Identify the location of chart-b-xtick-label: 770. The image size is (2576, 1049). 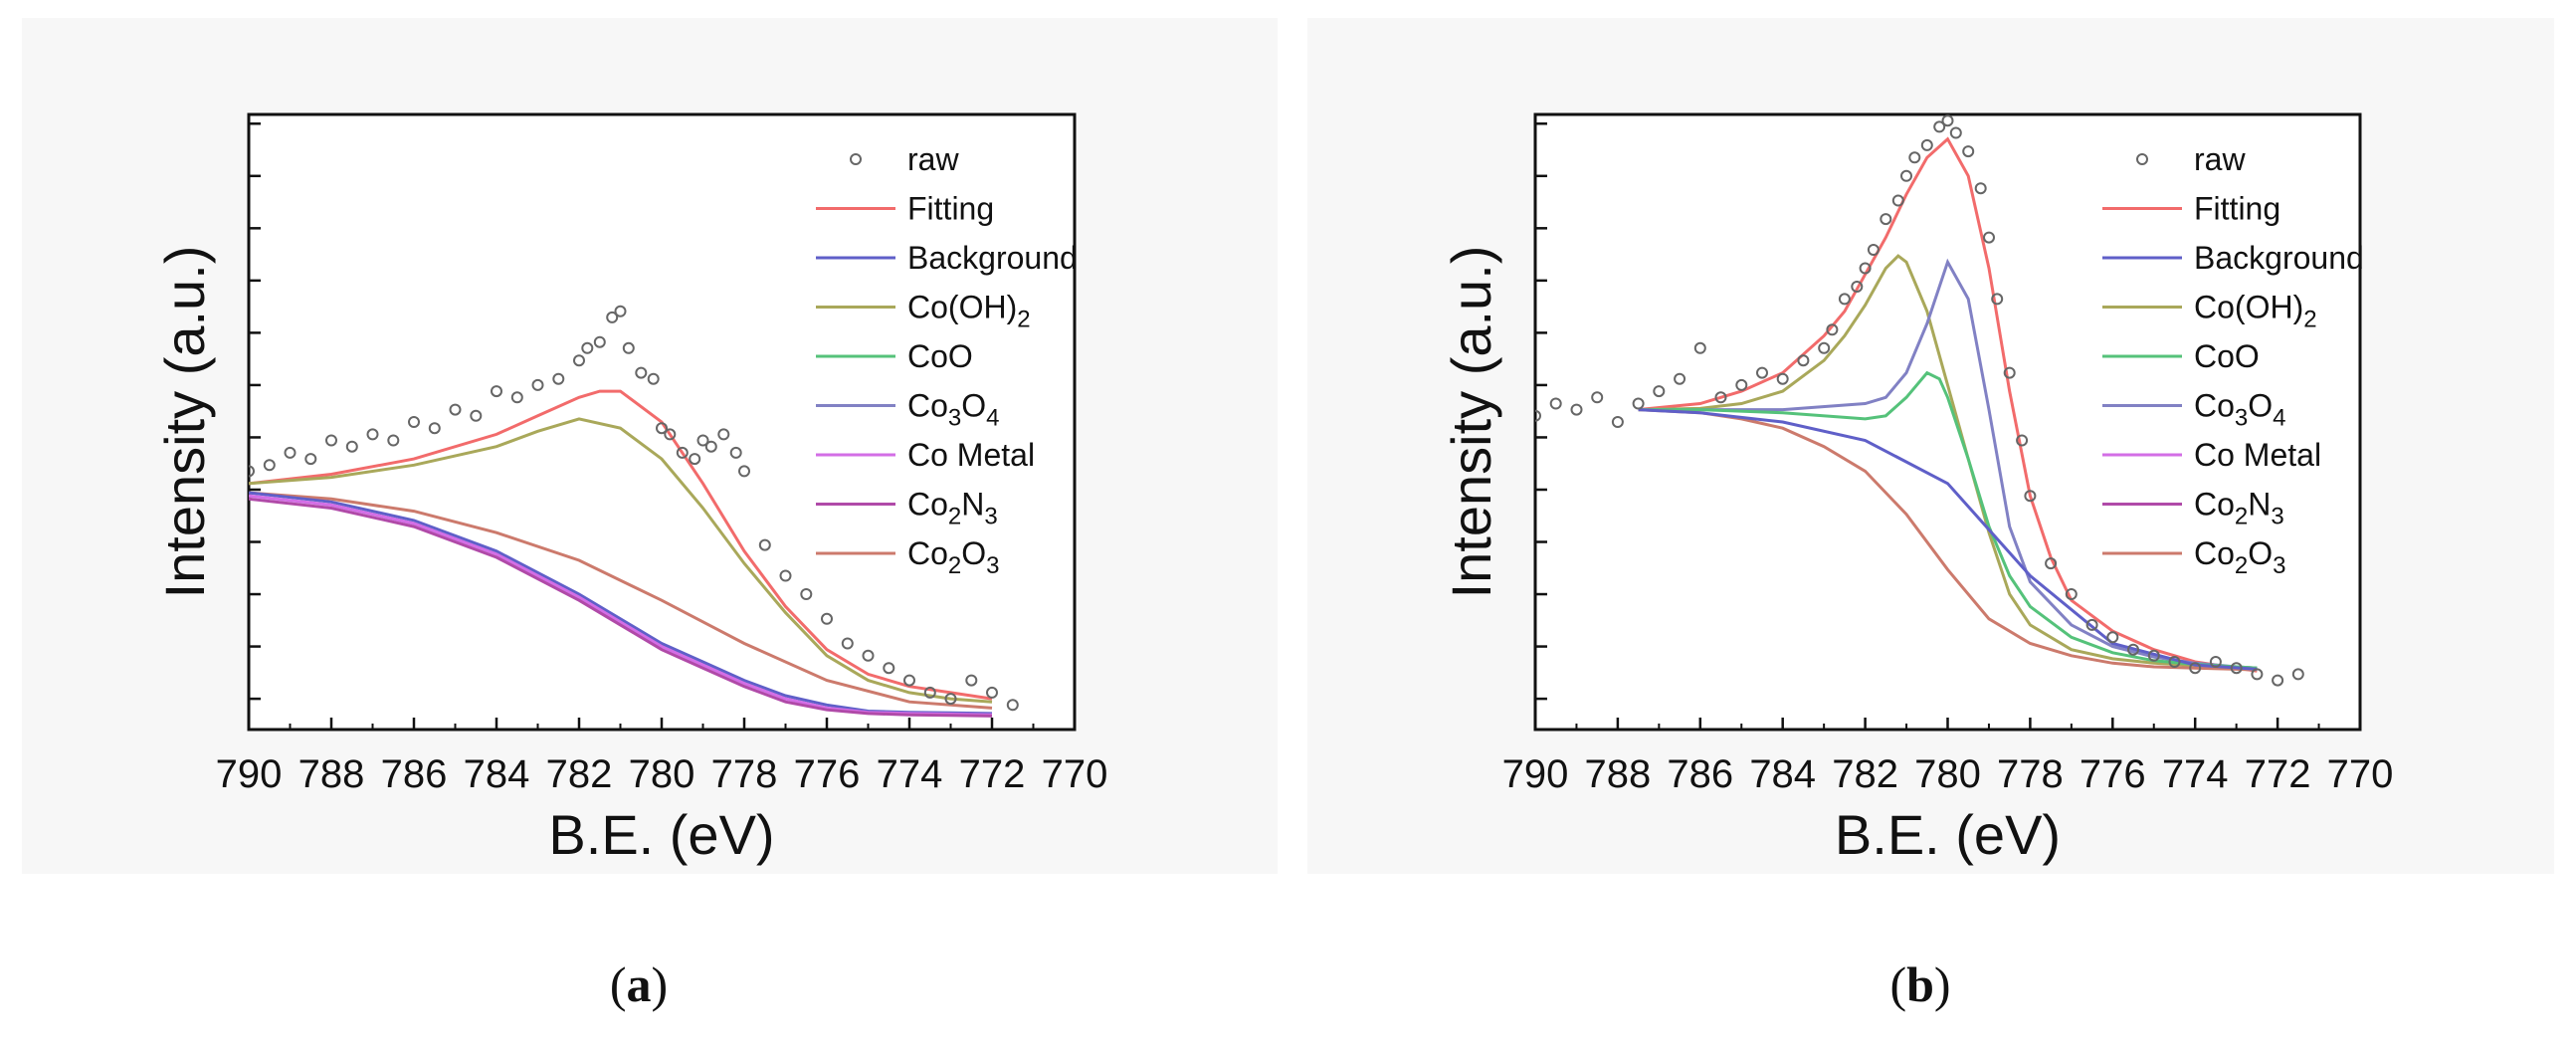
(2360, 774).